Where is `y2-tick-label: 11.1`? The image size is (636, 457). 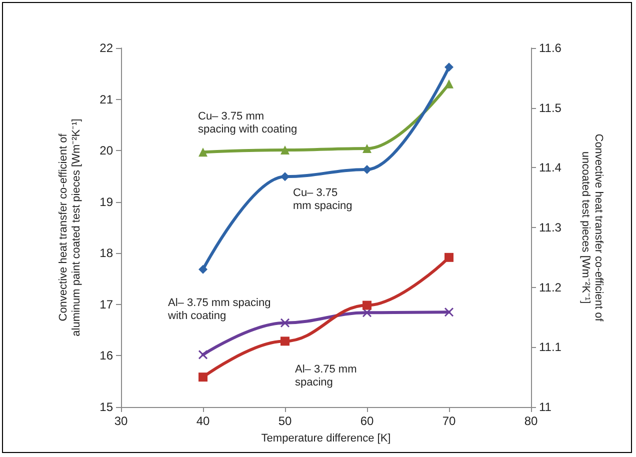 y2-tick-label: 11.1 is located at coordinates (550, 347).